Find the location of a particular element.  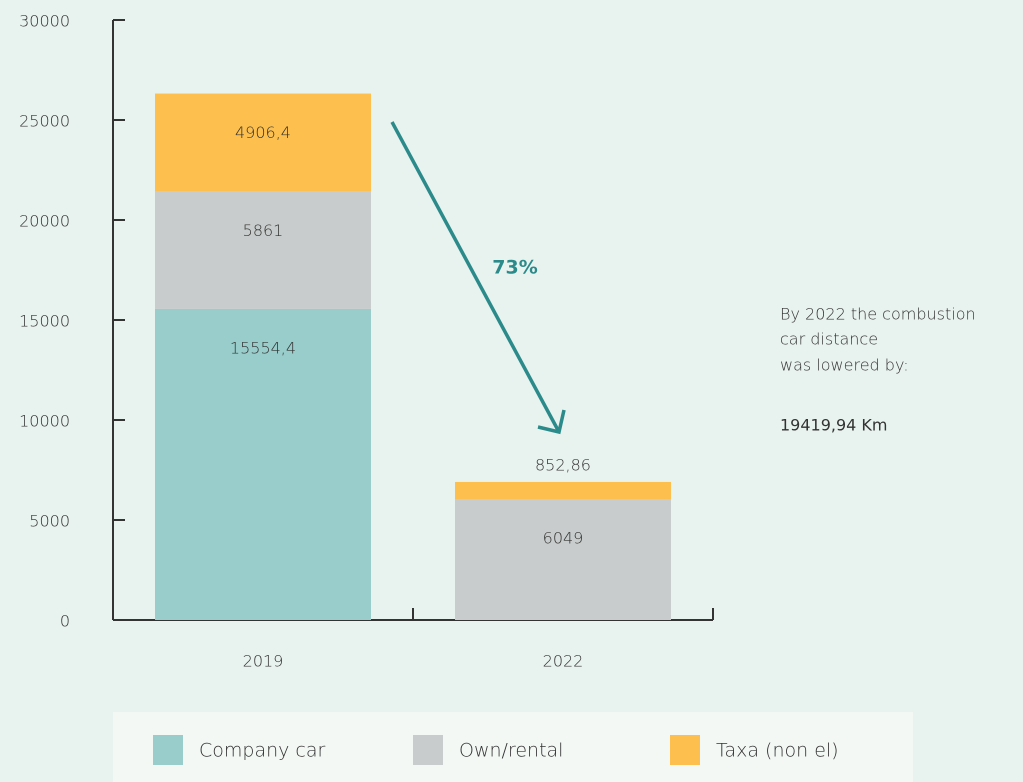

legend-label: Taxa (non el) is located at coordinates (777, 751).